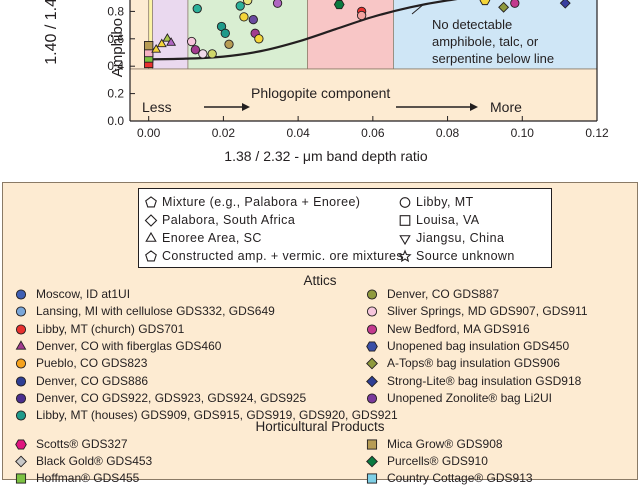 This screenshot has width=640, height=485. Describe the element at coordinates (21, 311) in the screenshot. I see `attics-left-item-1-icon` at that location.